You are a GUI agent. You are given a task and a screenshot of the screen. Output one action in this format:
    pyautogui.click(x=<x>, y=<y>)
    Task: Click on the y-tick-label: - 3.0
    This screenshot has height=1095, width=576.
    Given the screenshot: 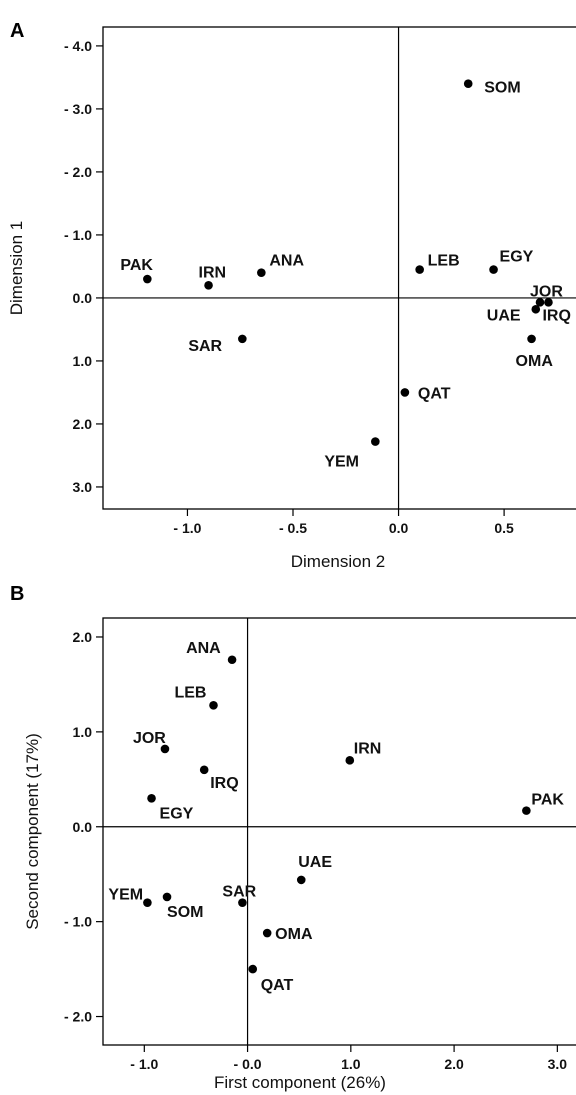 What is the action you would take?
    pyautogui.click(x=78, y=109)
    